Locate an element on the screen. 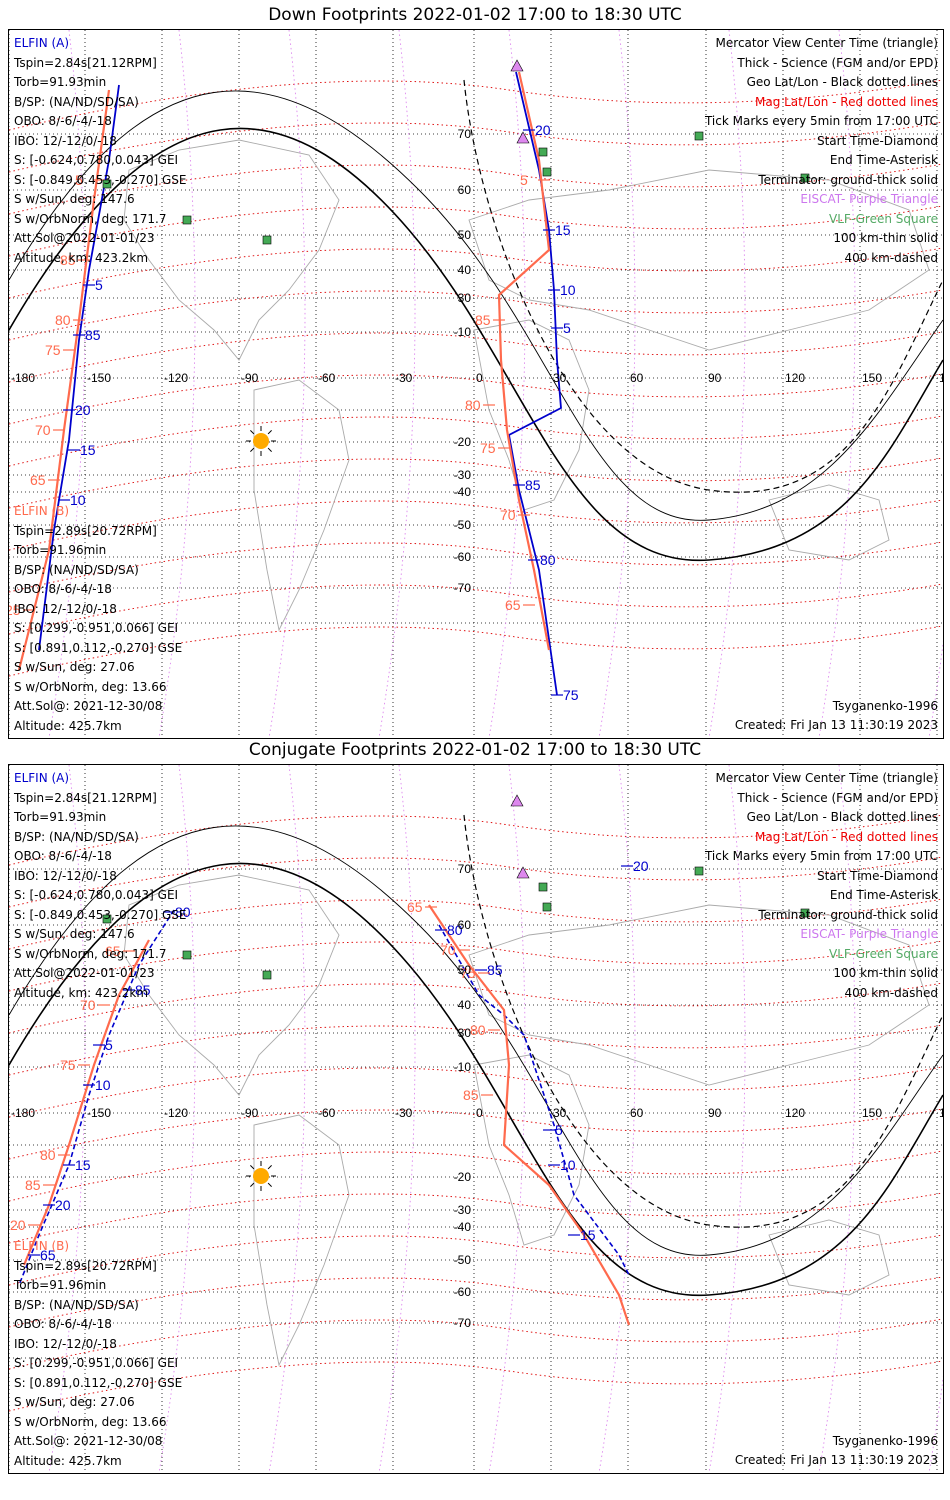 The image size is (950, 1500). info-line: OBO: 8/-6/-4/-18 is located at coordinates (63, 1324).